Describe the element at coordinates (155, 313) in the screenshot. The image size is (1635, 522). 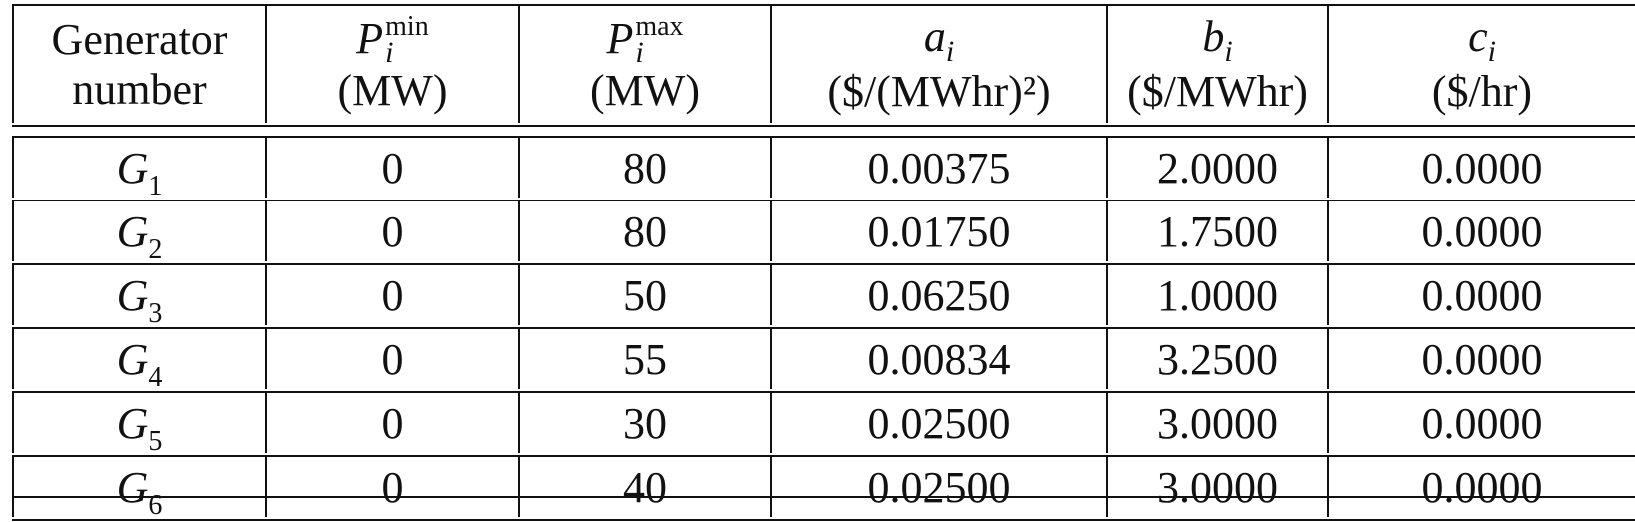
I see `gen-subscript: 3` at that location.